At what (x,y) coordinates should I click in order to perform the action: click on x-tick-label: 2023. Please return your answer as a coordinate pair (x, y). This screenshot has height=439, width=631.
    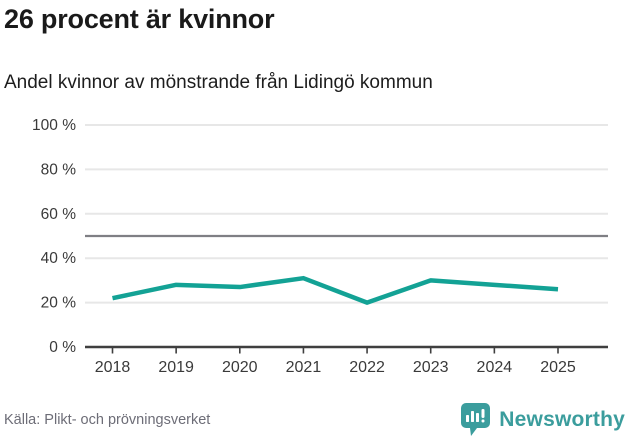
    Looking at the image, I should click on (431, 367).